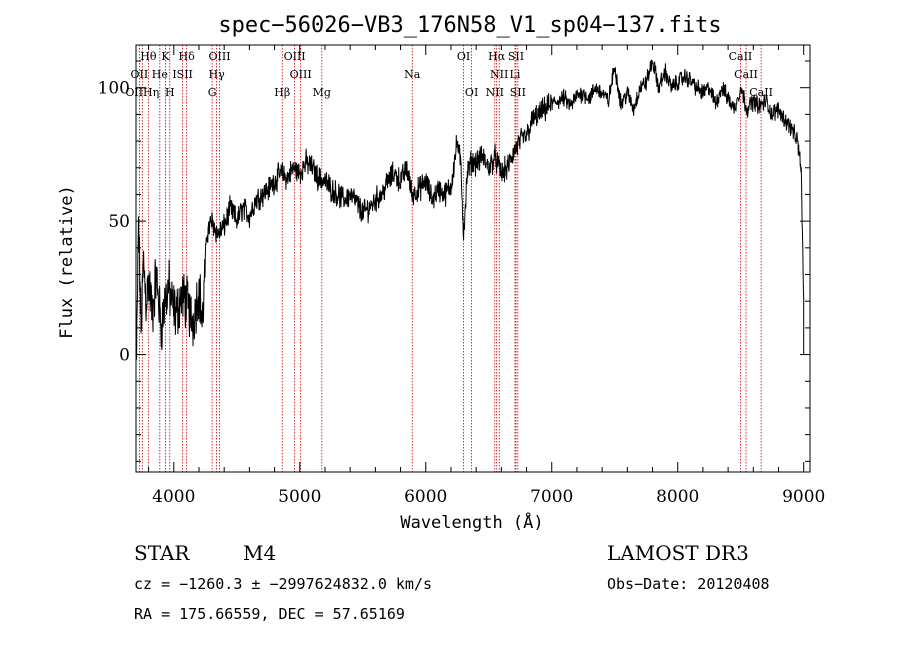  I want to click on x-tick-label: 5000, so click(299, 497).